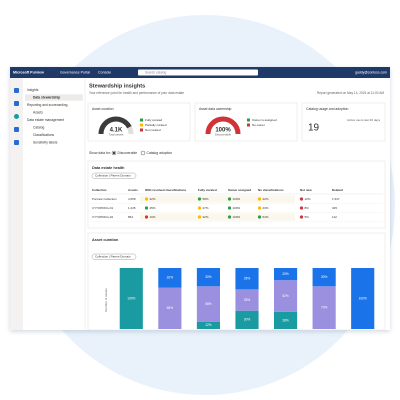 This screenshot has height=400, width=400. I want to click on breadcrumb: Console, so click(104, 72).